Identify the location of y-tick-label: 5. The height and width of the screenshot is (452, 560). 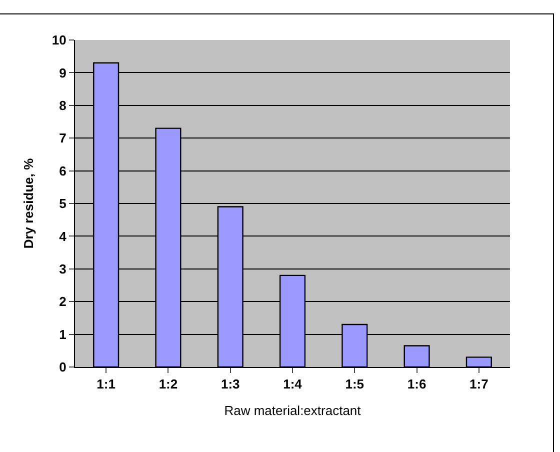
(62, 204).